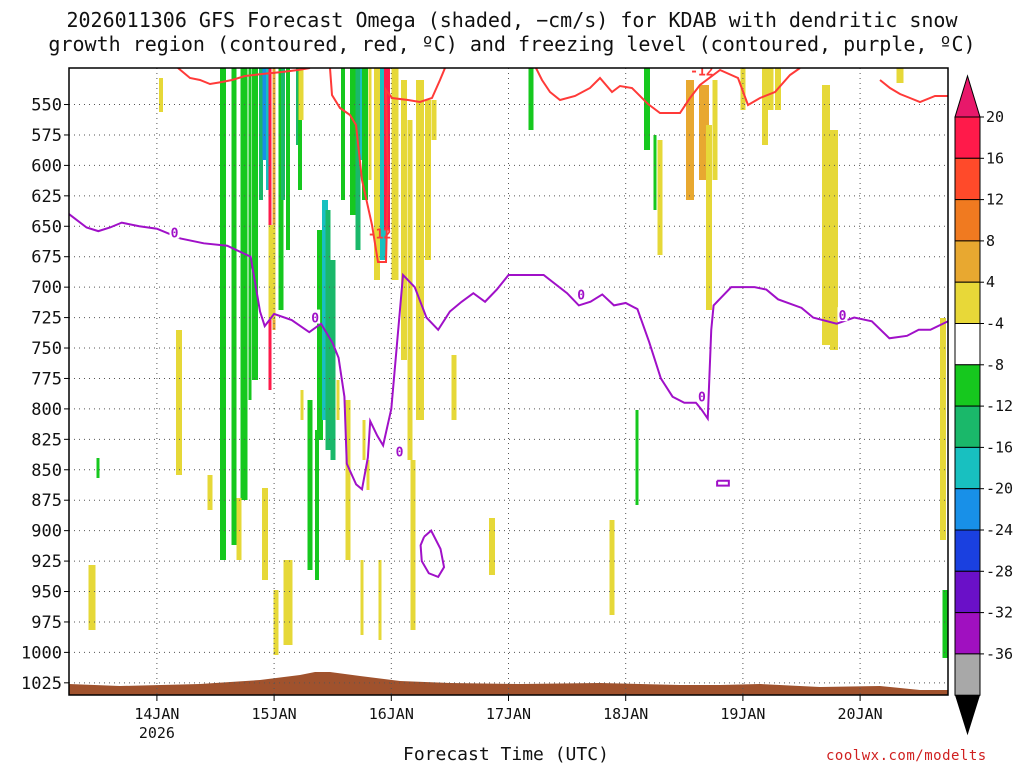  What do you see at coordinates (995, 365) in the screenshot?
I see `colorbar-label: -8` at bounding box center [995, 365].